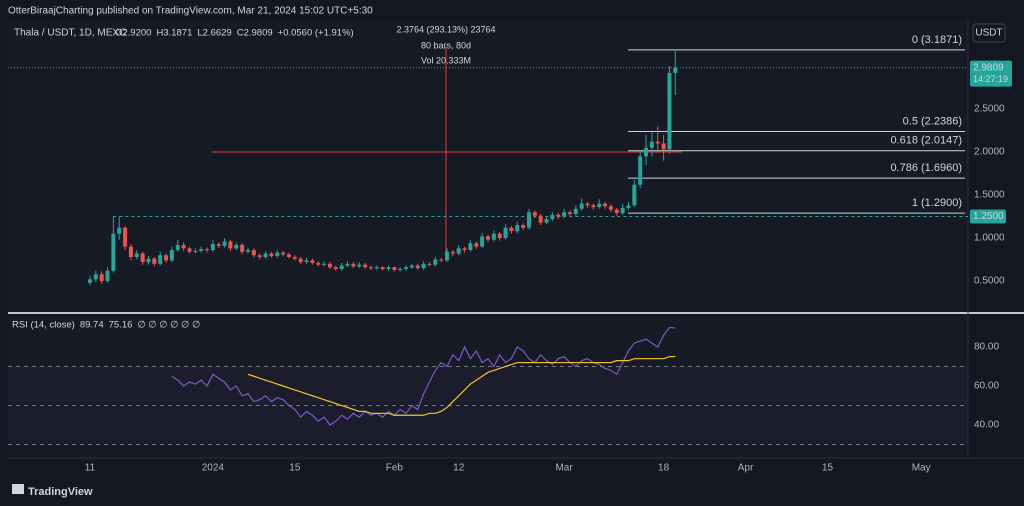 The height and width of the screenshot is (506, 1024). I want to click on measure-text: 2.3764 (293.13%) 23764, so click(445, 29).